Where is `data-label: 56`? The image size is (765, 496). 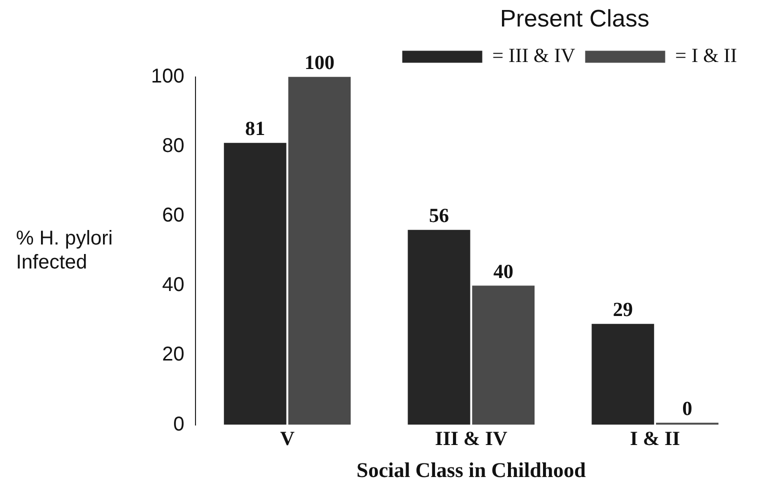 data-label: 56 is located at coordinates (439, 216).